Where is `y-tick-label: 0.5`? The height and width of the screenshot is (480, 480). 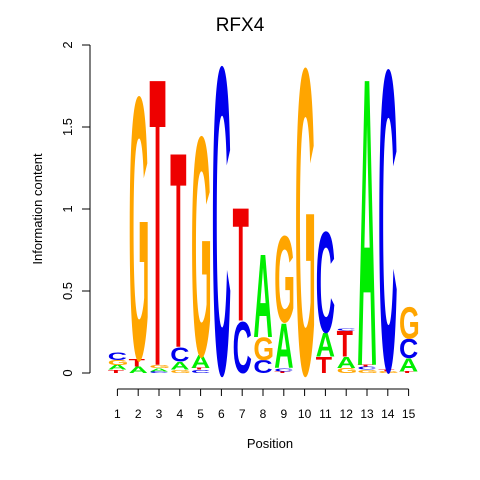 y-tick-label: 0.5 is located at coordinates (67, 291).